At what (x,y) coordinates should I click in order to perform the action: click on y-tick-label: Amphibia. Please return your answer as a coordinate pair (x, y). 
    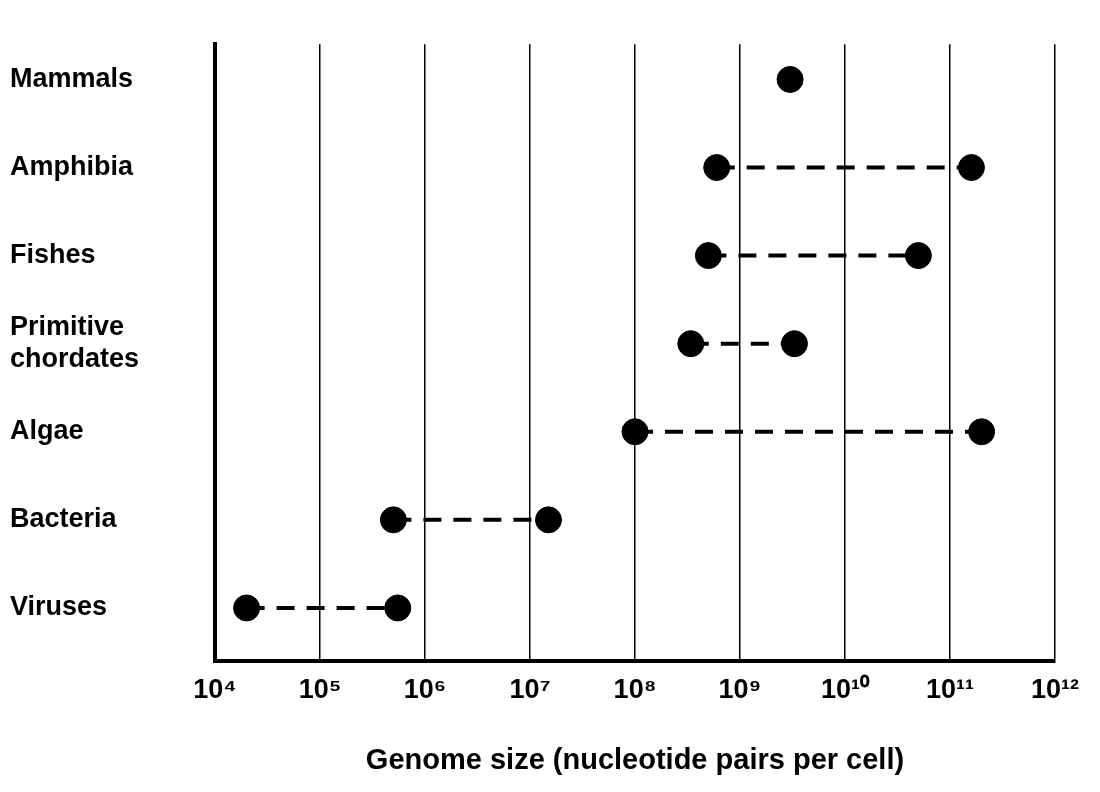
    Looking at the image, I should click on (72, 165).